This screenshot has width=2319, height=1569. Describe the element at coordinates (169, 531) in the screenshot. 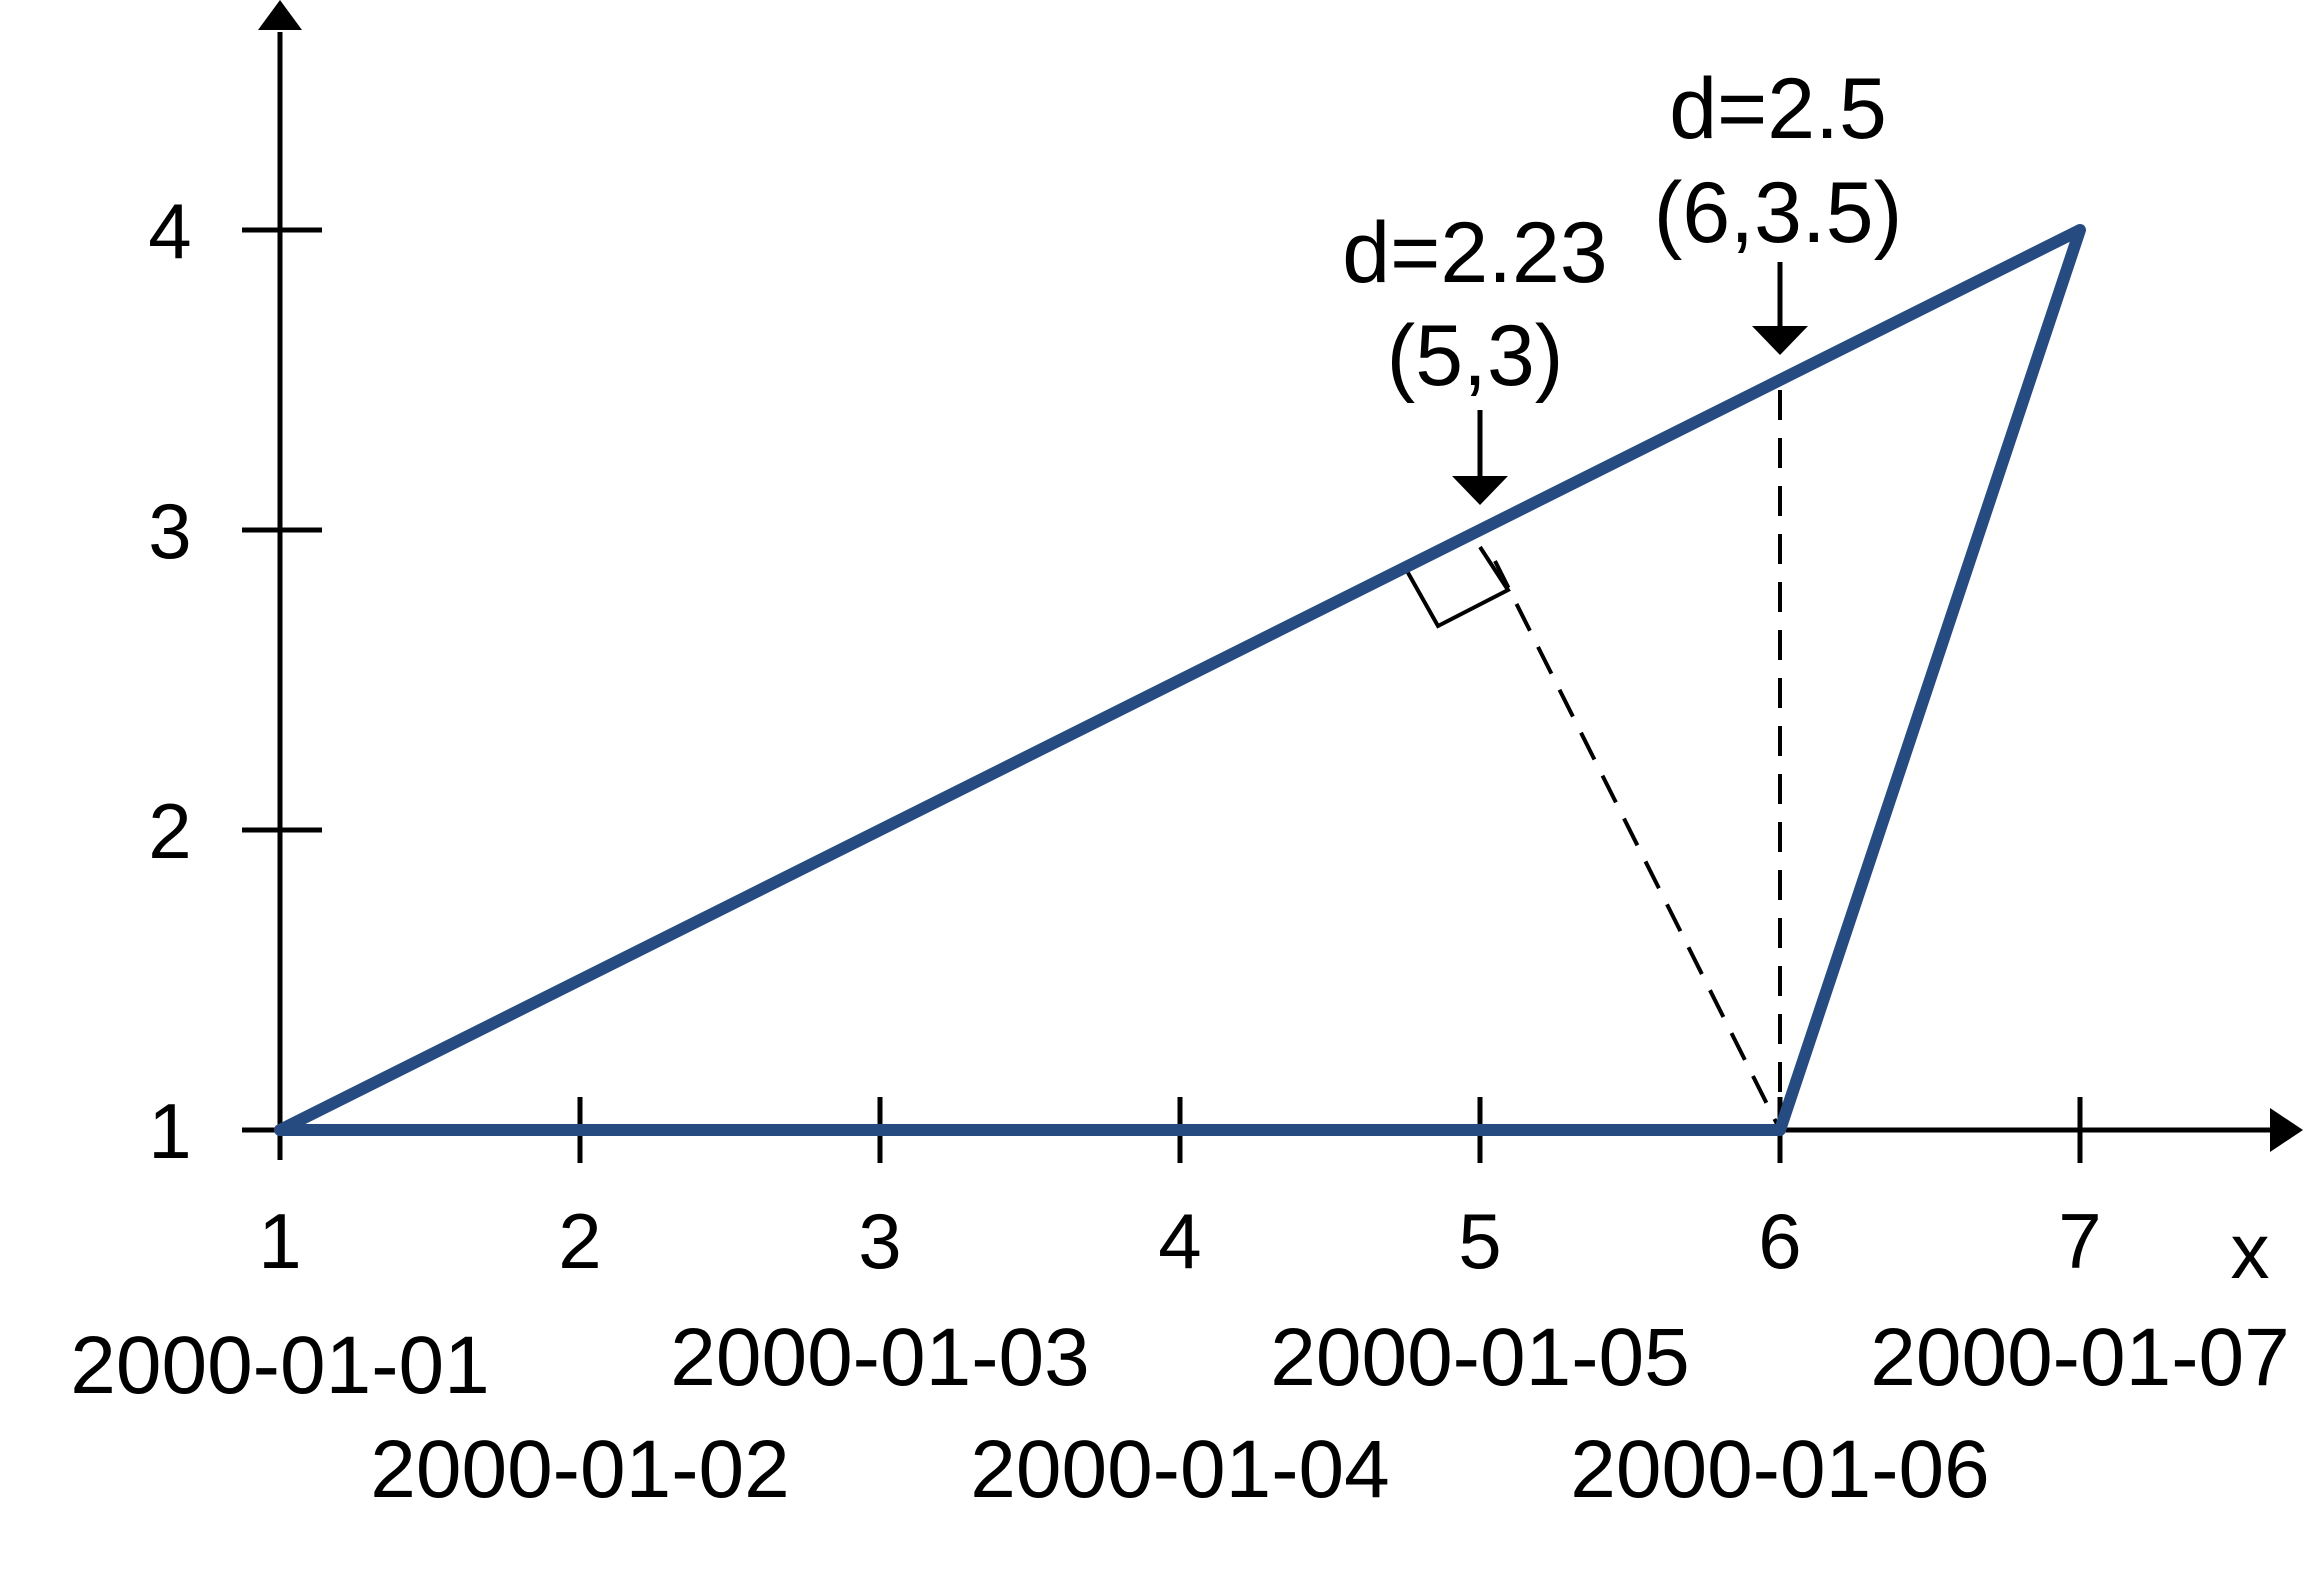

I see `y-tick-label: 3` at that location.